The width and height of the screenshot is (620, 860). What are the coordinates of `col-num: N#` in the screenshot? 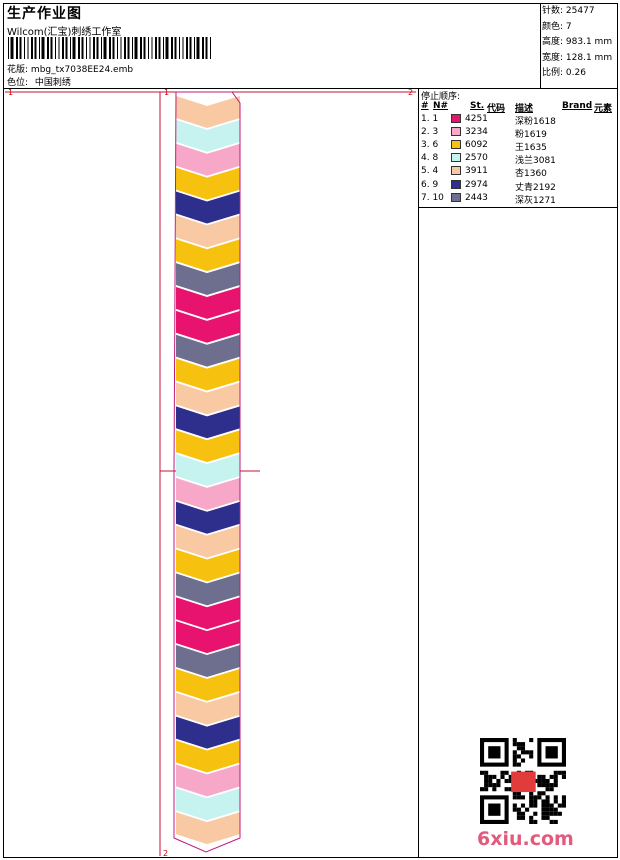 It's located at (441, 106).